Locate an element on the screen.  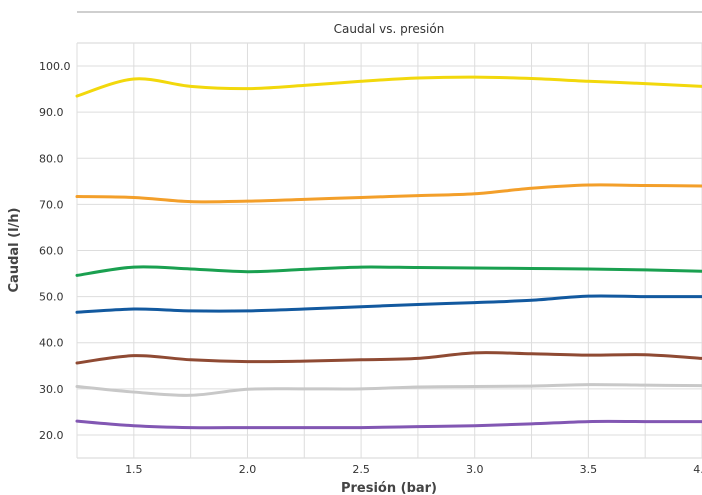
y-tick-label: 50.0 is located at coordinates (51, 297).